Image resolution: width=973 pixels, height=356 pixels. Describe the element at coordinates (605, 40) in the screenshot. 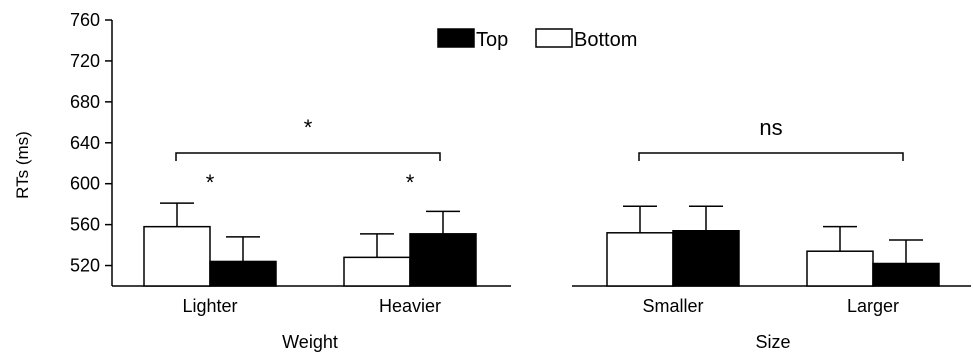

I see `legend-label: Bottom` at that location.